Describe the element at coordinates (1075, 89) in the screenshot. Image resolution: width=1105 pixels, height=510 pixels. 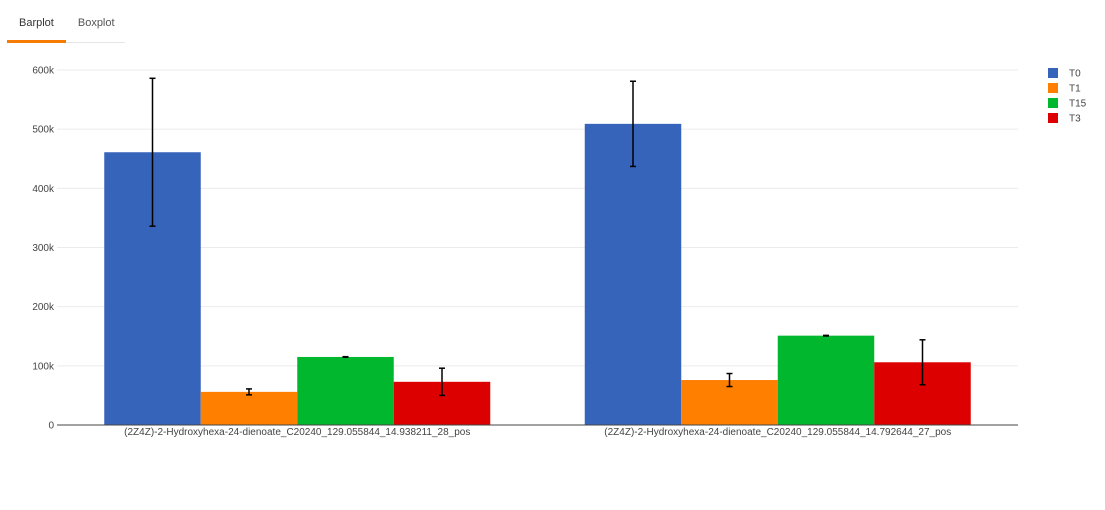
I see `legend-label: T1` at that location.